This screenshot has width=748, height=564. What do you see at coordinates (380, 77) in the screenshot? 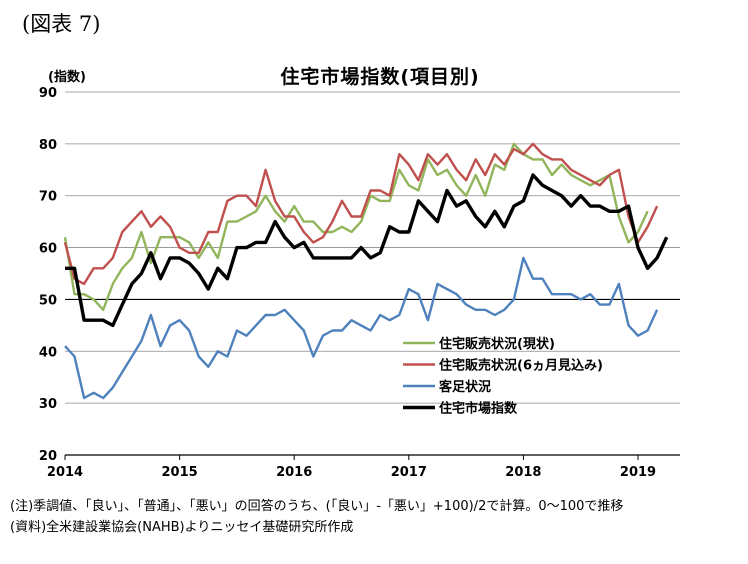
I see `chart-title: 住宅市場指数(項目別)` at bounding box center [380, 77].